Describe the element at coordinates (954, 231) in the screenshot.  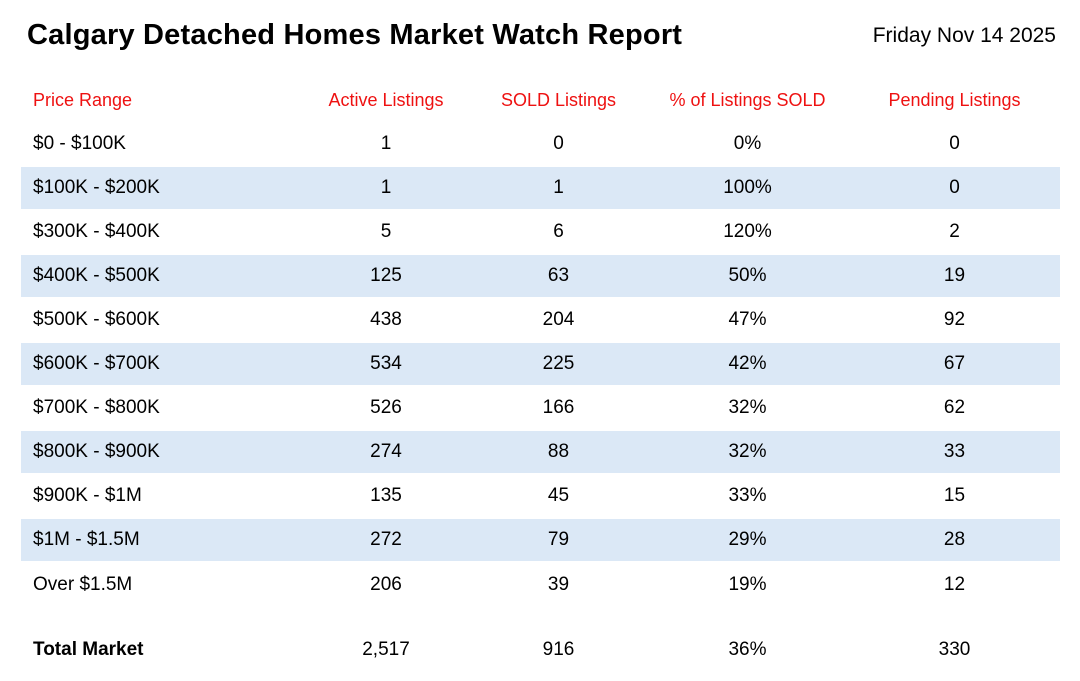
I see `pending-listings-cell: 2` at that location.